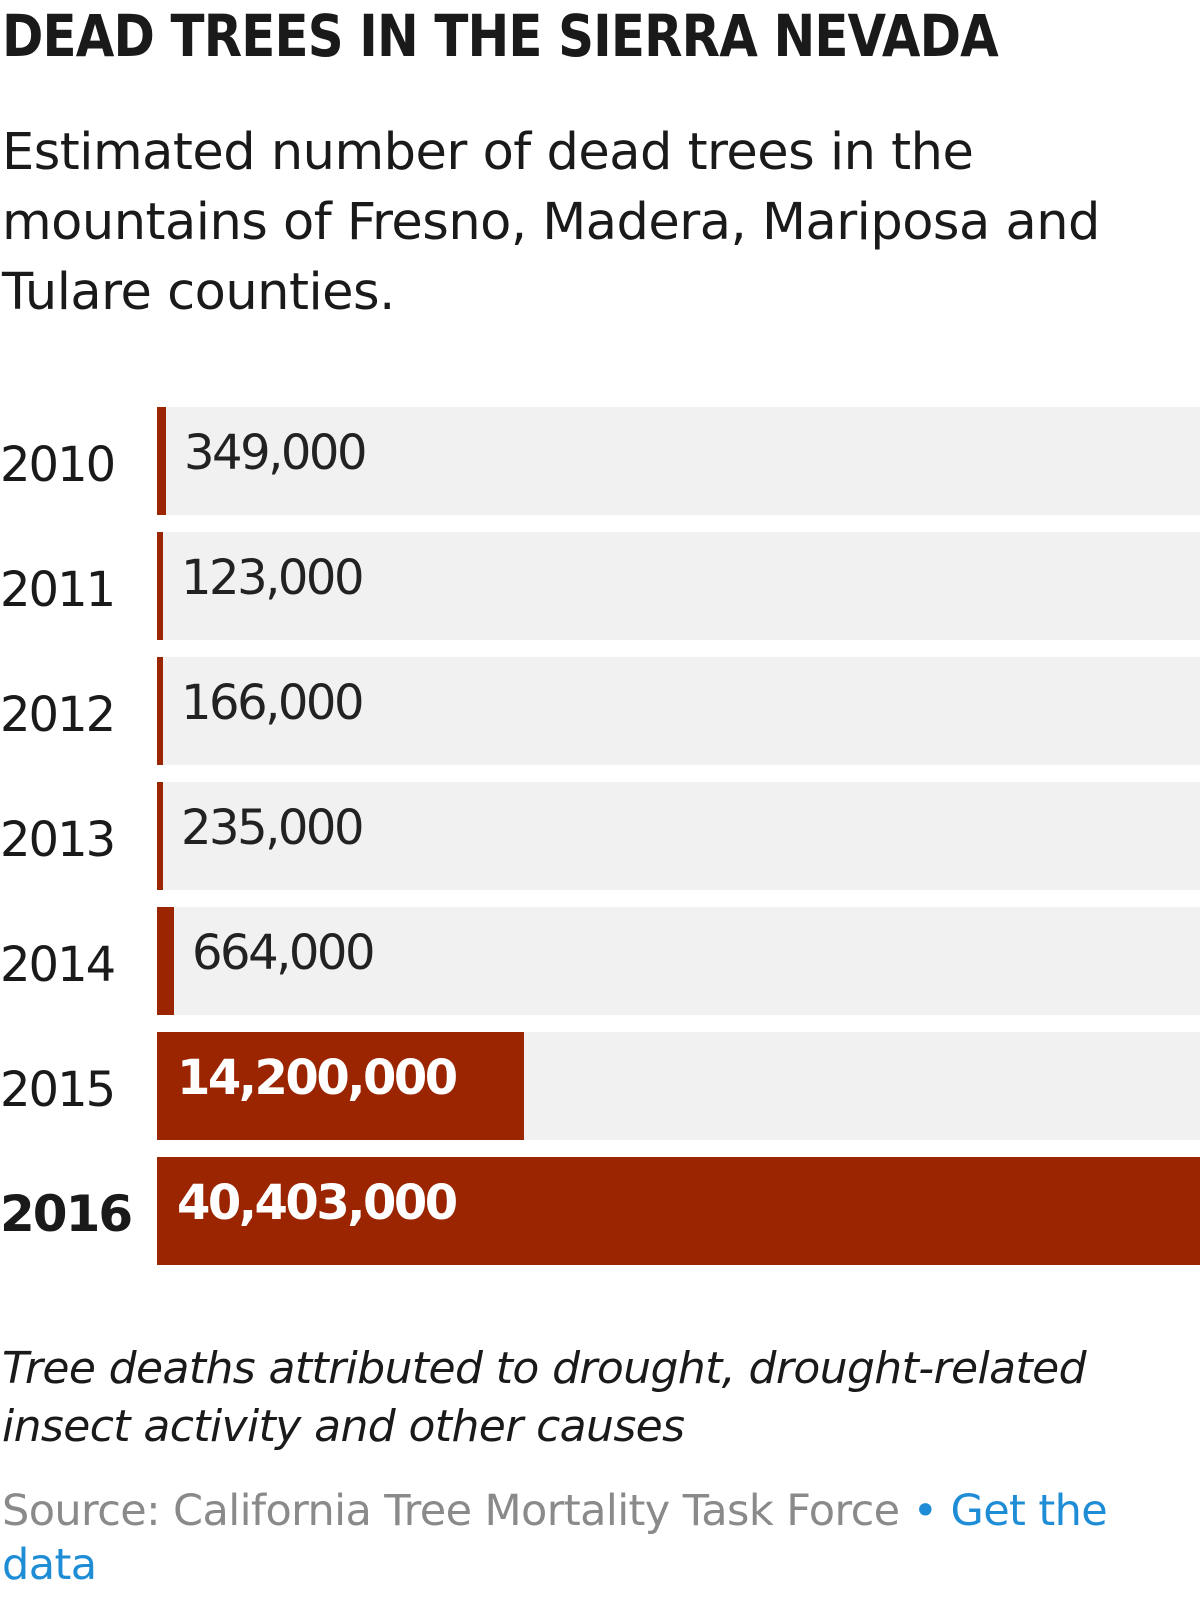 This screenshot has width=1200, height=1613. Describe the element at coordinates (160, 836) in the screenshot. I see `bar-2013` at that location.